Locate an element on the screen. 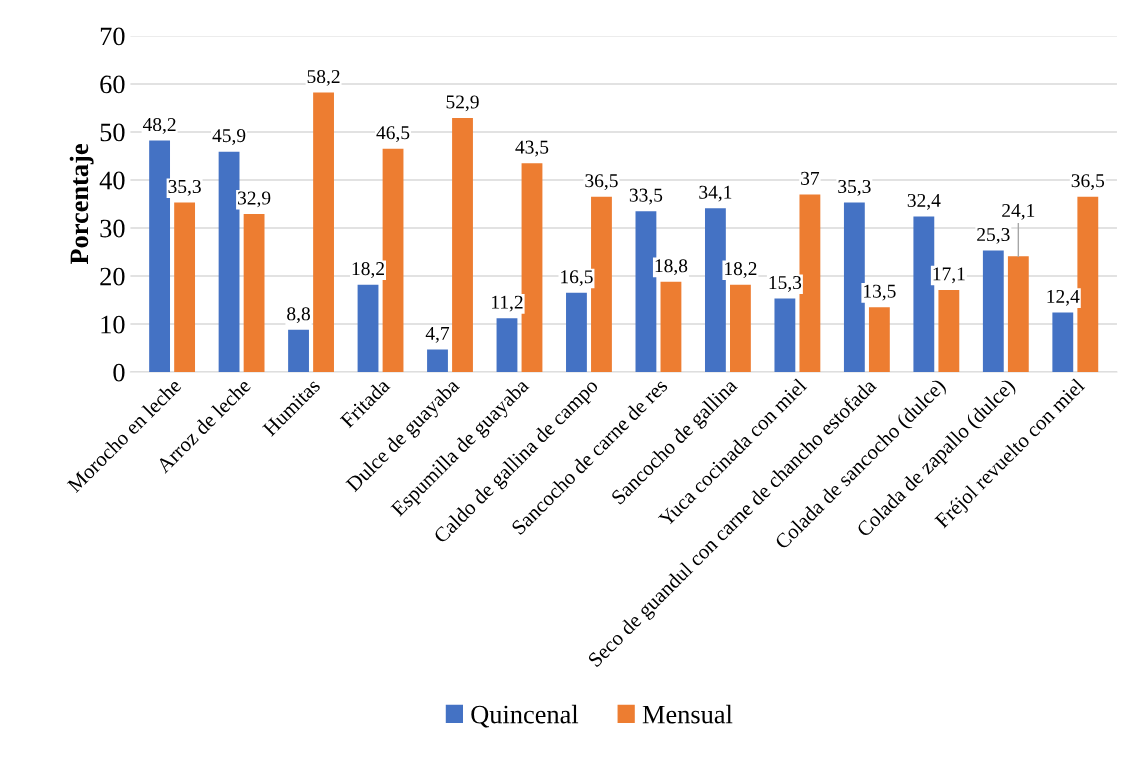 The width and height of the screenshot is (1134, 764). data-label: 25,3 is located at coordinates (993, 236).